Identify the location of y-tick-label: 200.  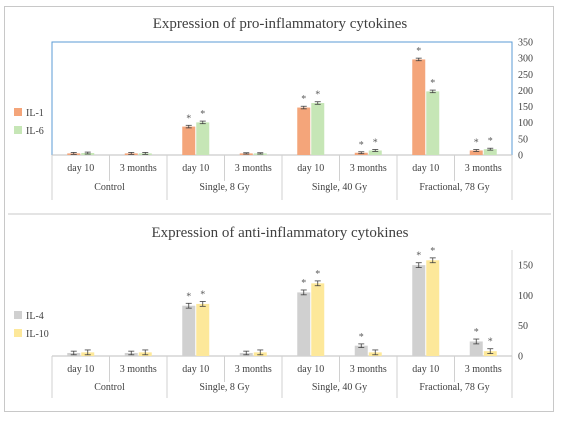
(525, 91).